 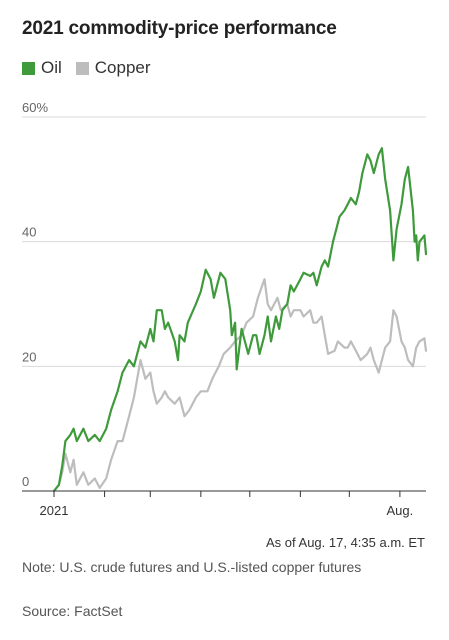 What do you see at coordinates (51, 67) in the screenshot?
I see `legend-label-oil: Oil` at bounding box center [51, 67].